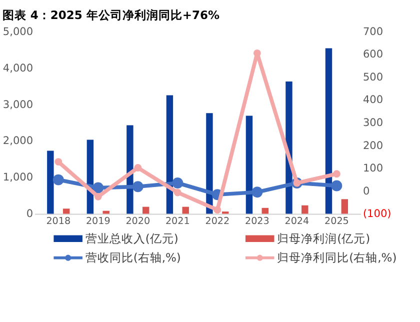 This screenshot has width=420, height=322. Describe the element at coordinates (373, 122) in the screenshot. I see `y2-tick-label: 300` at that location.